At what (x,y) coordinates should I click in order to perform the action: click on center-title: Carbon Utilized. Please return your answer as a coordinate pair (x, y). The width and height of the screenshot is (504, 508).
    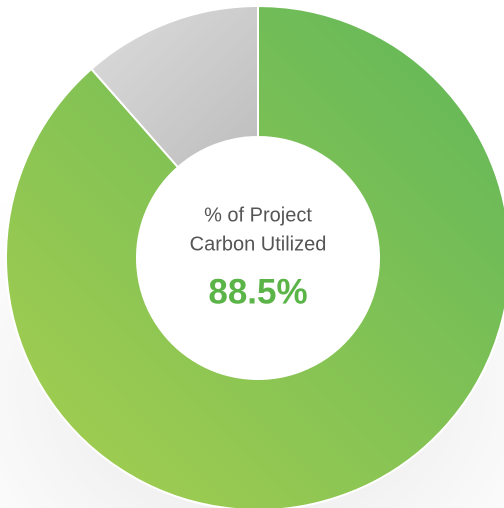
    Looking at the image, I should click on (258, 244).